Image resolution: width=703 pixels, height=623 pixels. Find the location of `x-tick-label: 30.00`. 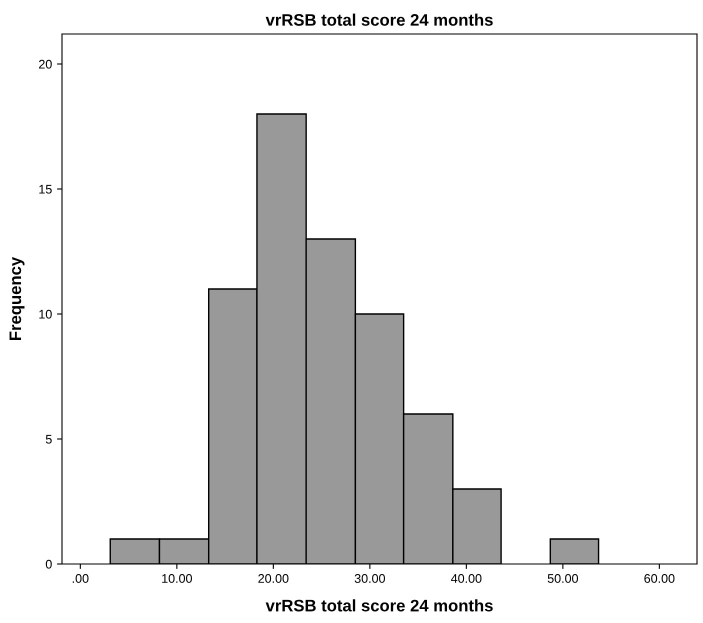

x-tick-label: 30.00 is located at coordinates (369, 578).